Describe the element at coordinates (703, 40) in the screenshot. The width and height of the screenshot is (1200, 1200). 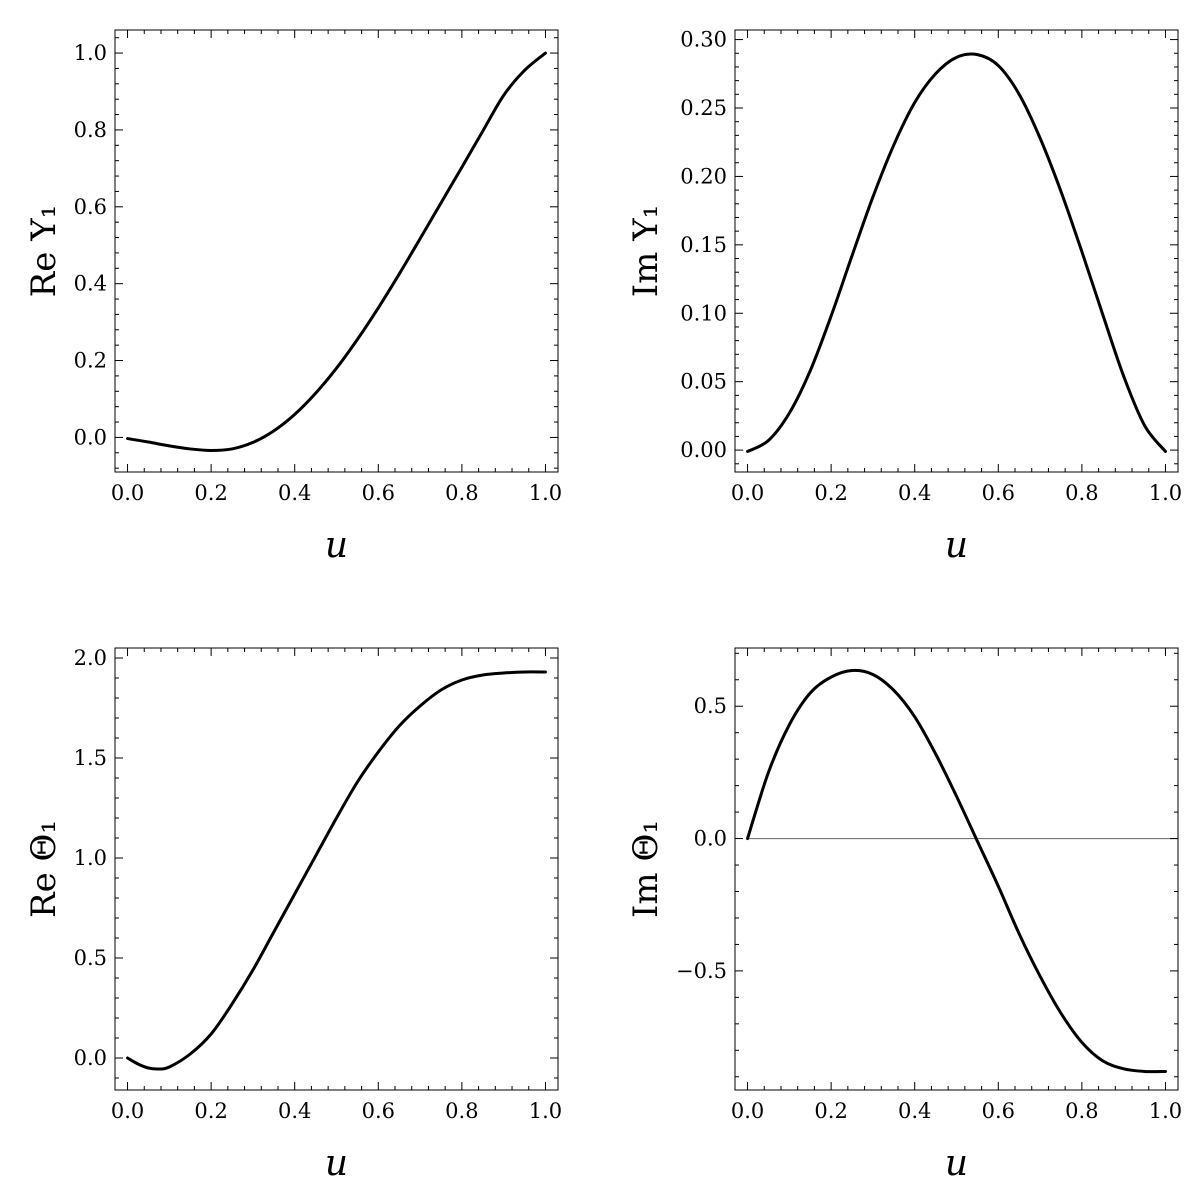
I see `y-tick-label: 0.30` at that location.